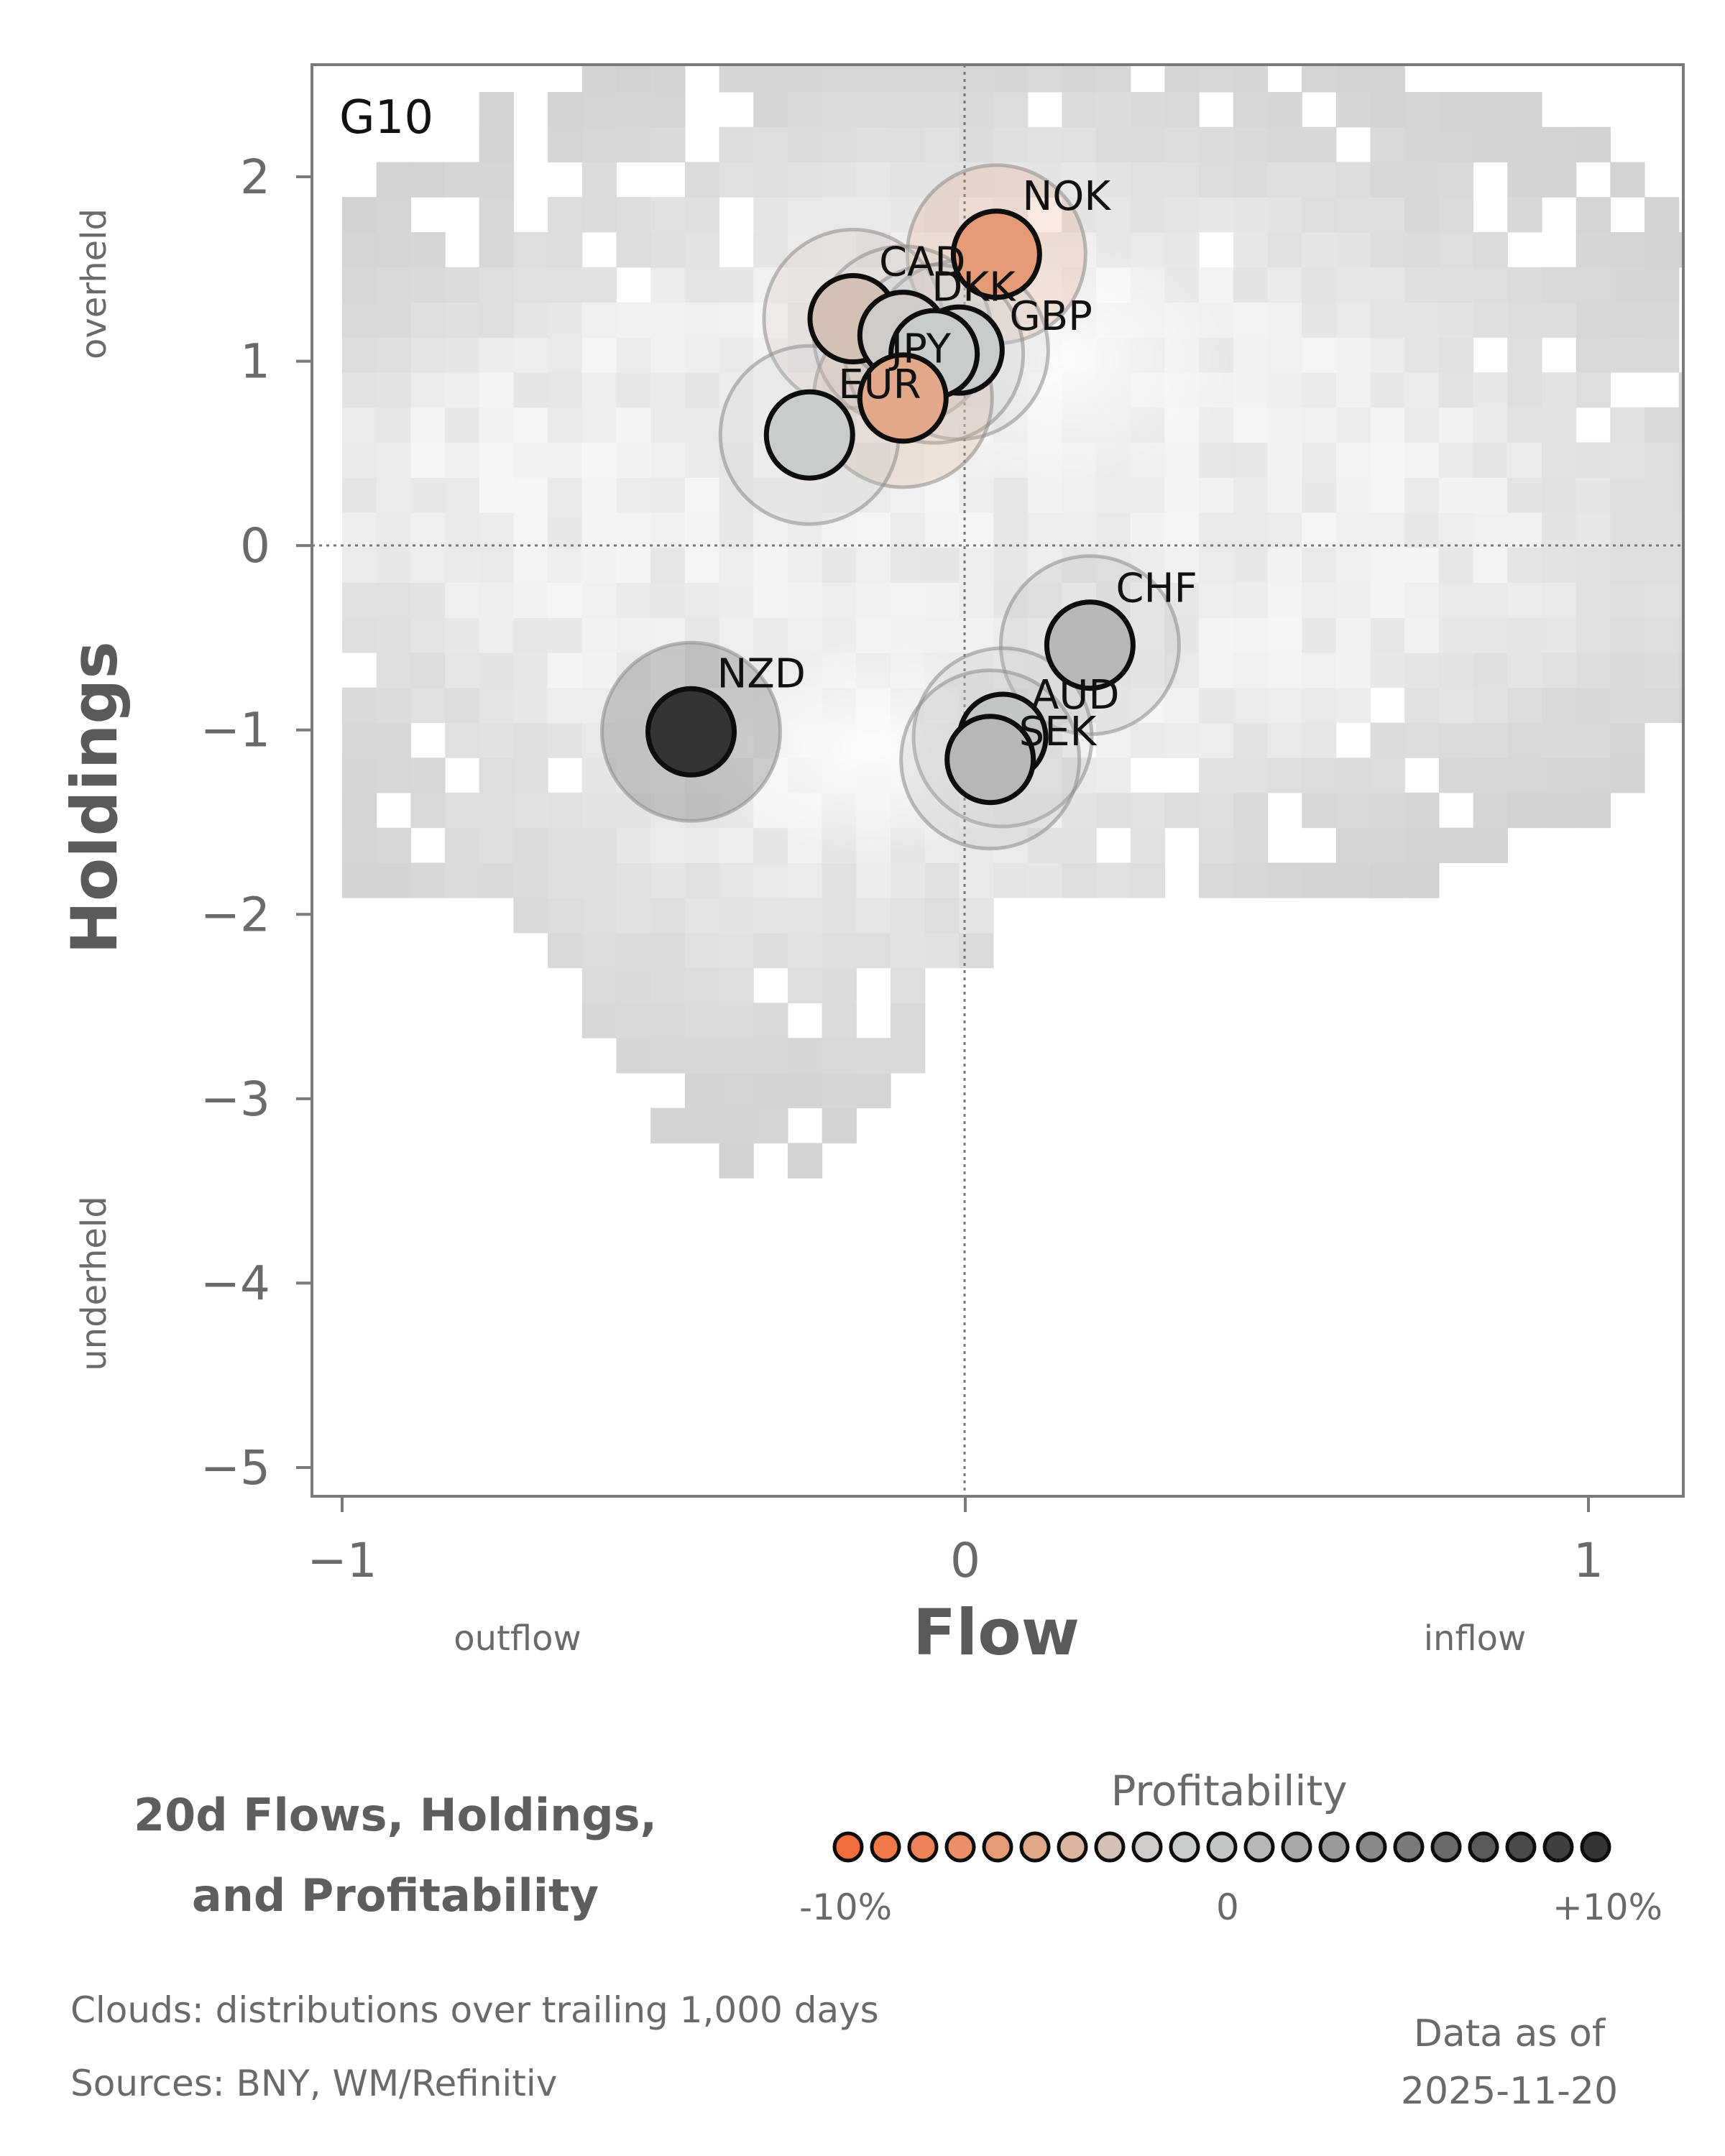  What do you see at coordinates (903, 398) in the screenshot?
I see `point-eur` at bounding box center [903, 398].